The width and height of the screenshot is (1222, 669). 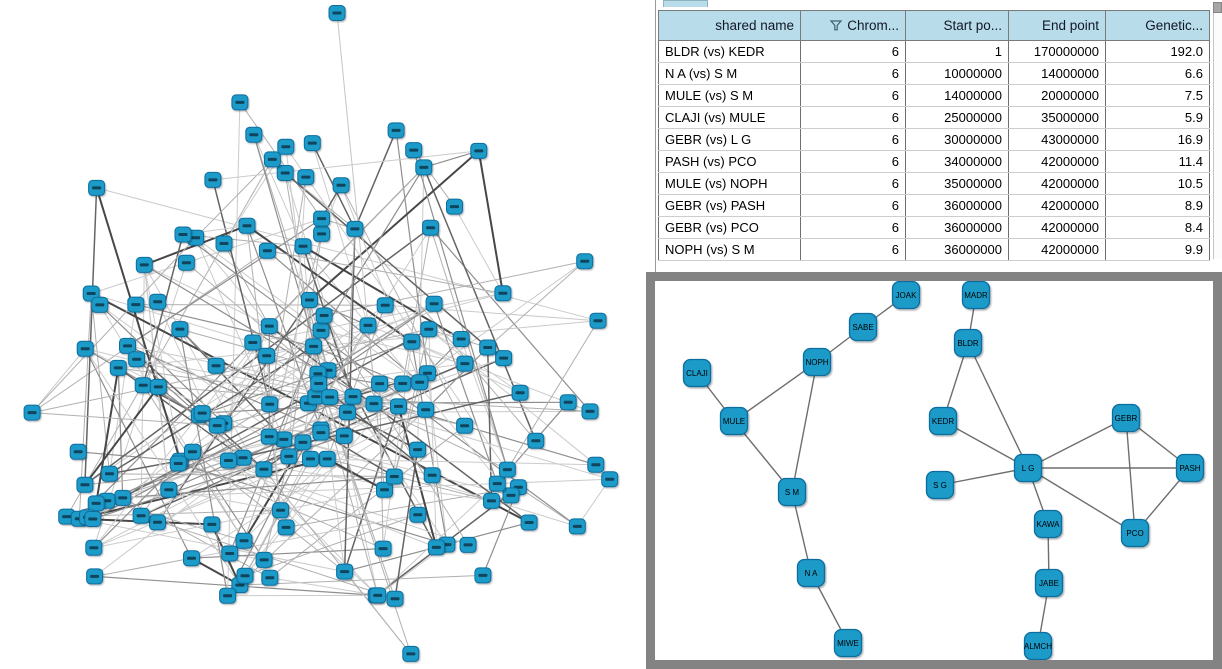 What do you see at coordinates (957, 227) in the screenshot?
I see `cell-start_point: 36000000` at bounding box center [957, 227].